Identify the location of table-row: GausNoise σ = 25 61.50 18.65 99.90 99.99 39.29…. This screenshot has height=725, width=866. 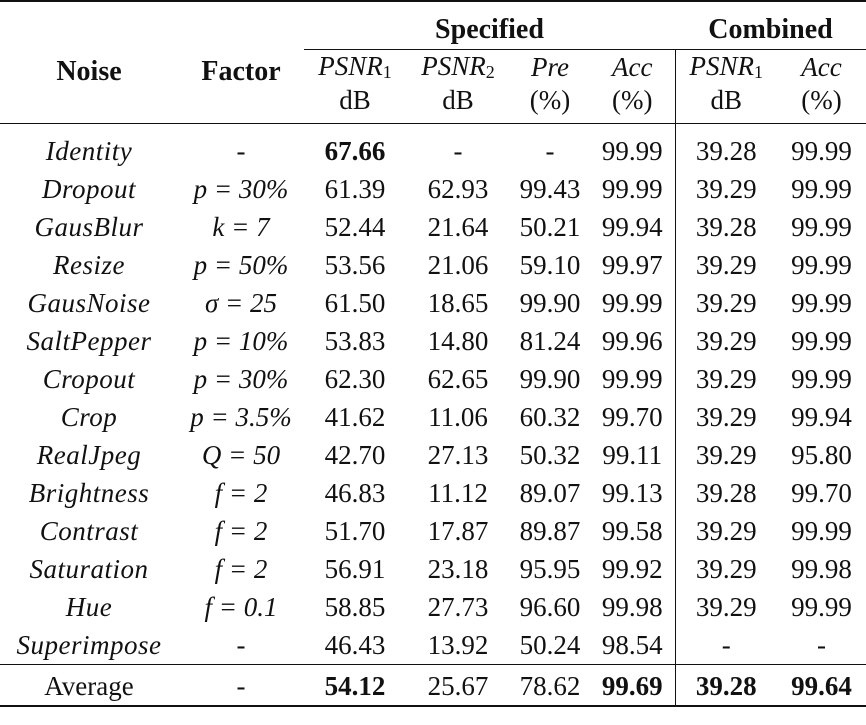
(433, 303).